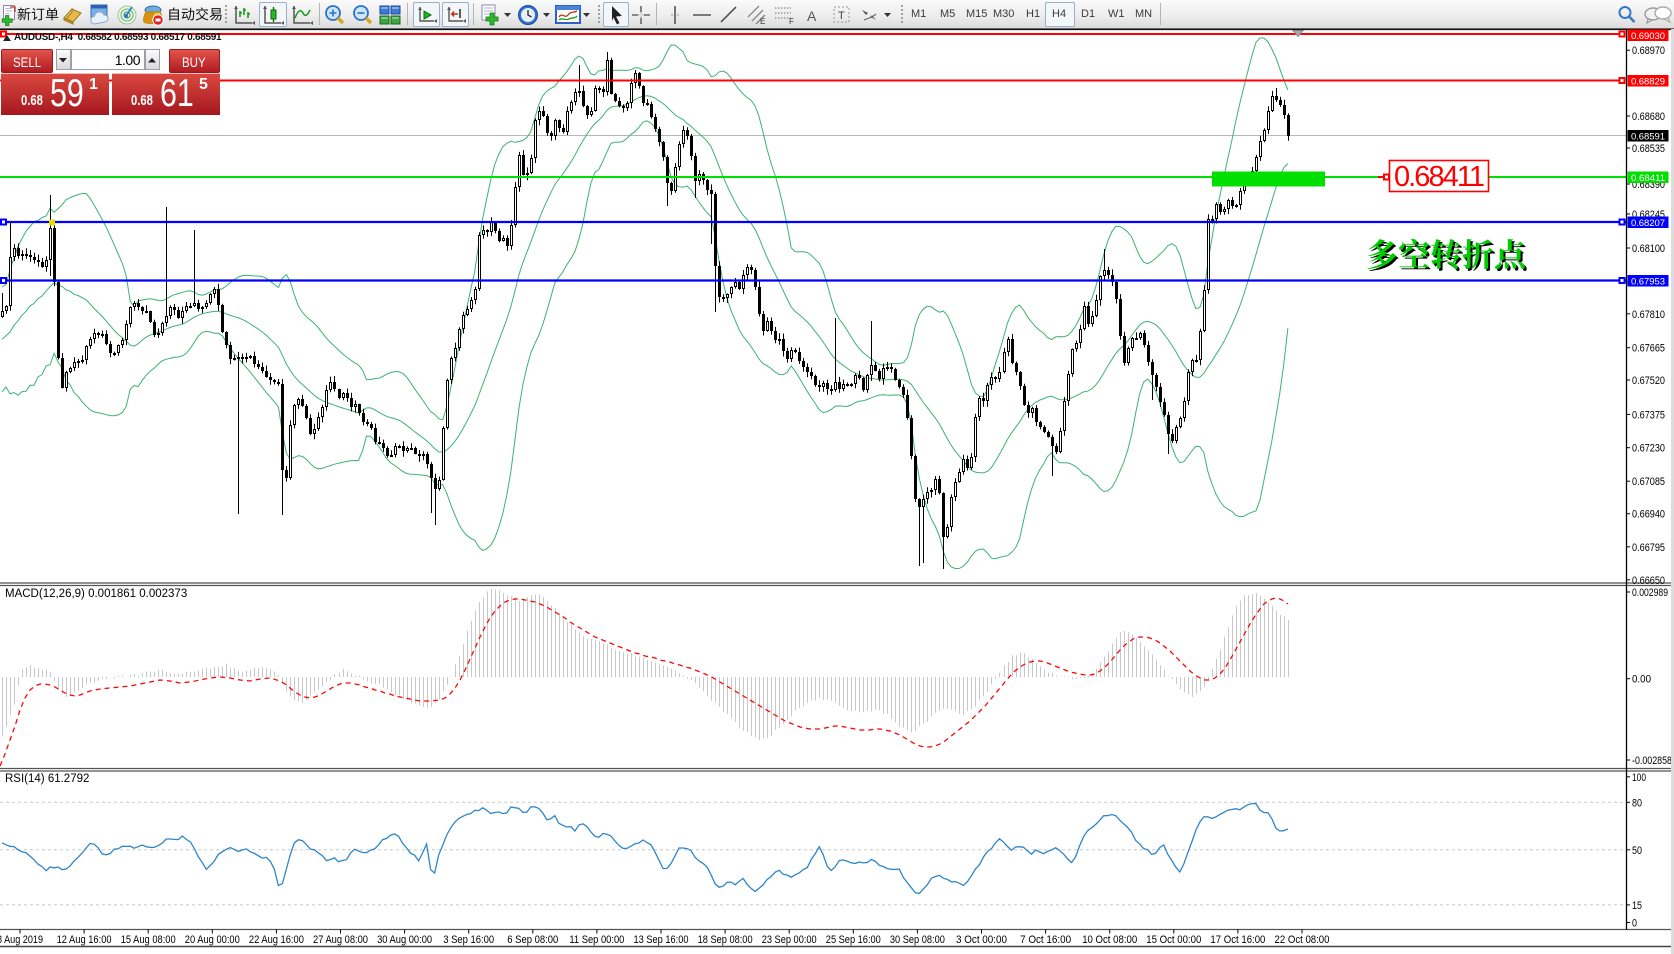  Describe the element at coordinates (1648, 515) in the screenshot. I see `svg-text: 0.66940` at that location.